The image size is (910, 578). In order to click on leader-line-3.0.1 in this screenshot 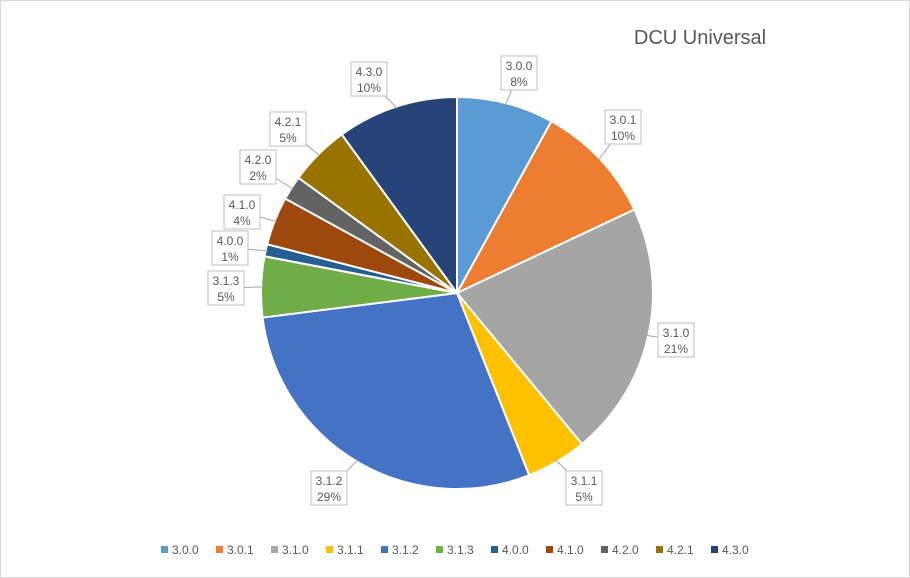, I will do `click(604, 152)`.